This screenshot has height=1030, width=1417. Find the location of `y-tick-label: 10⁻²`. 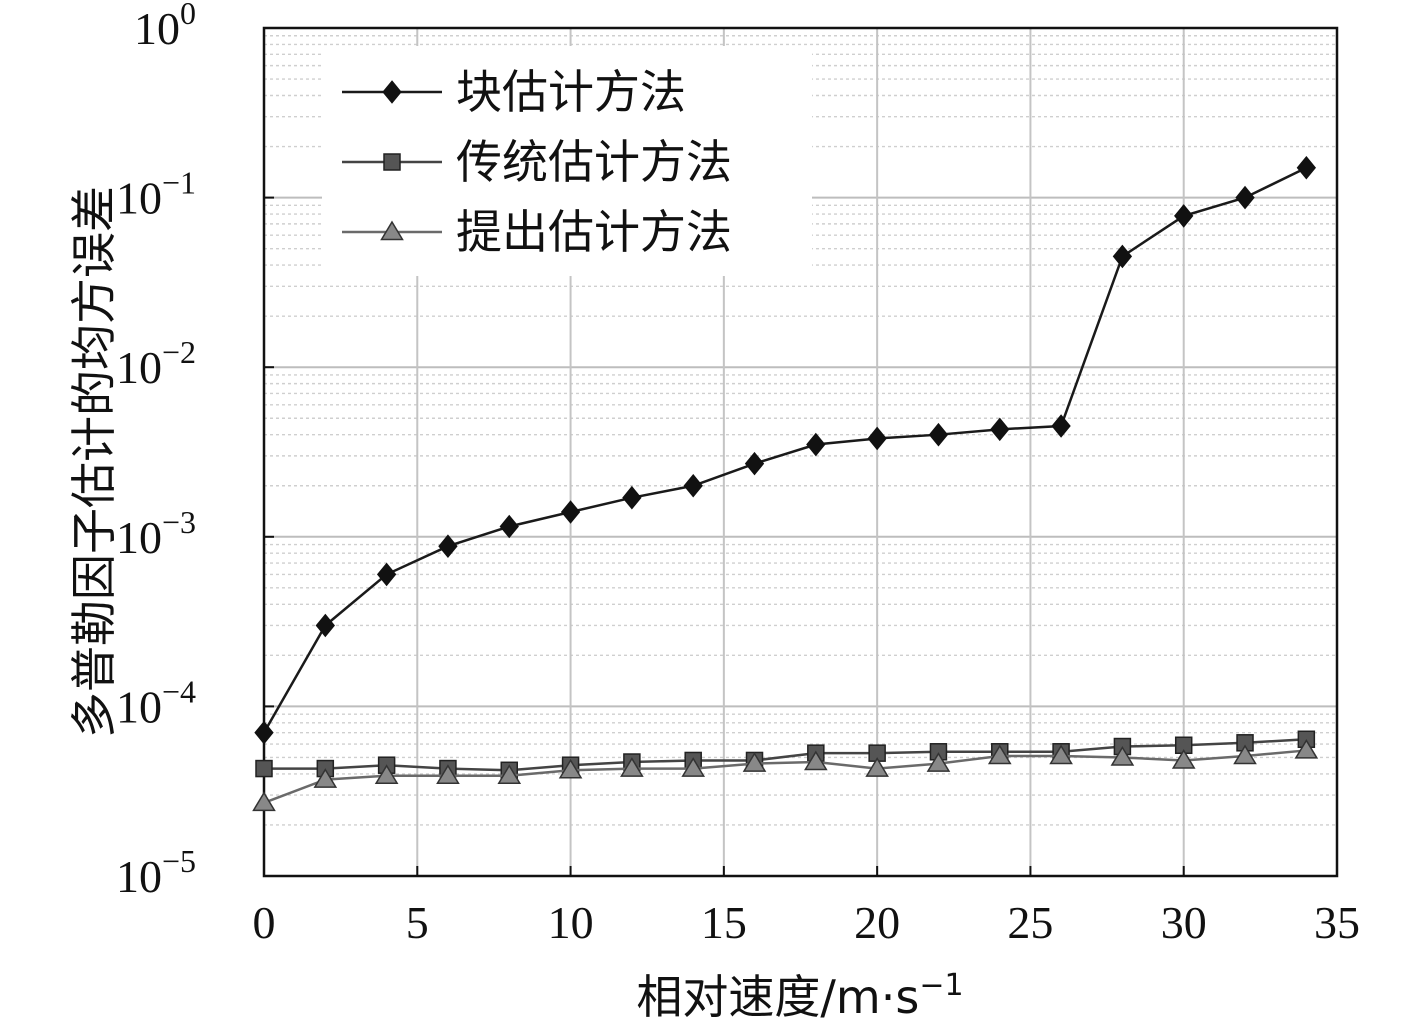

y-tick-label: 10⁻² is located at coordinates (156, 363).